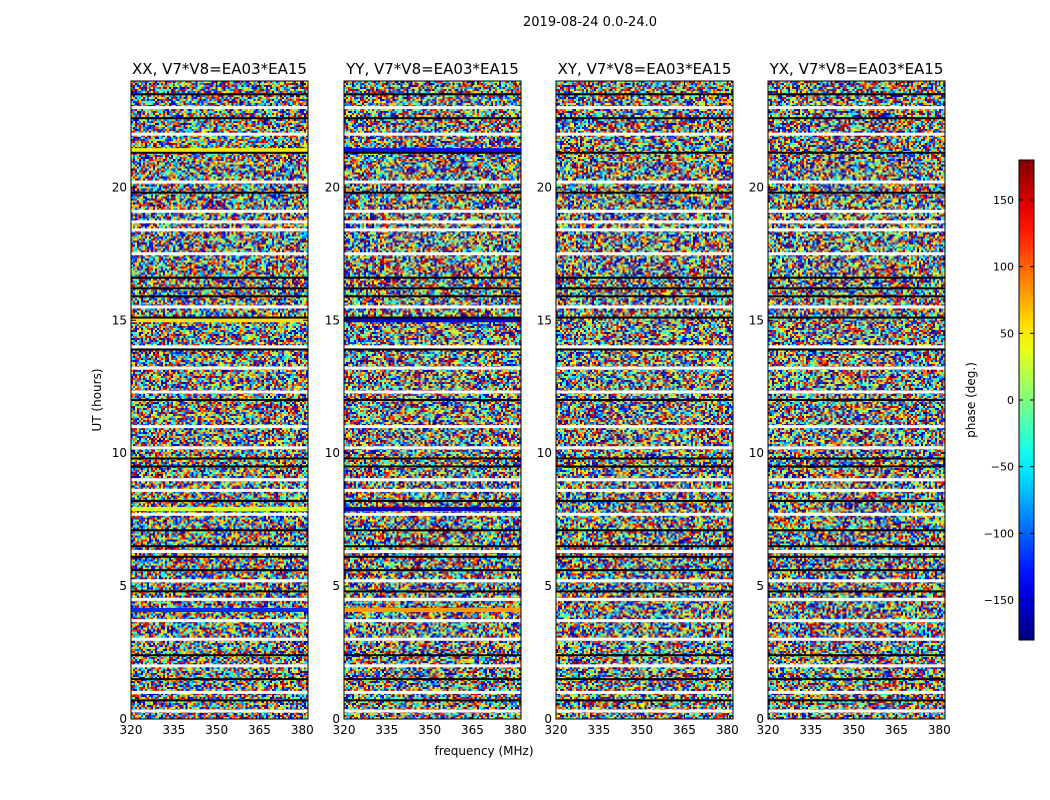 This screenshot has height=800, width=1050. Describe the element at coordinates (432, 320) in the screenshot. I see `coherent-stripe` at that location.